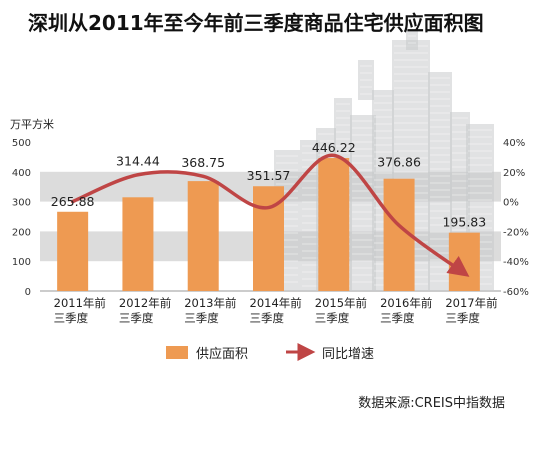 The height and width of the screenshot is (449, 540). Describe the element at coordinates (222, 354) in the screenshot. I see `legend-bar-label: 供应面积` at that location.